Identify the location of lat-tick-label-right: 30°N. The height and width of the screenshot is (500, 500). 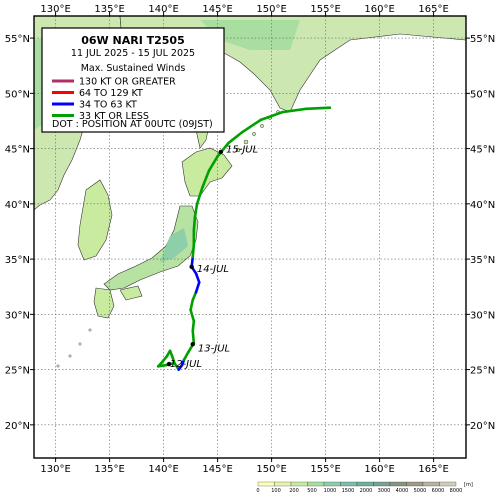
(482, 315).